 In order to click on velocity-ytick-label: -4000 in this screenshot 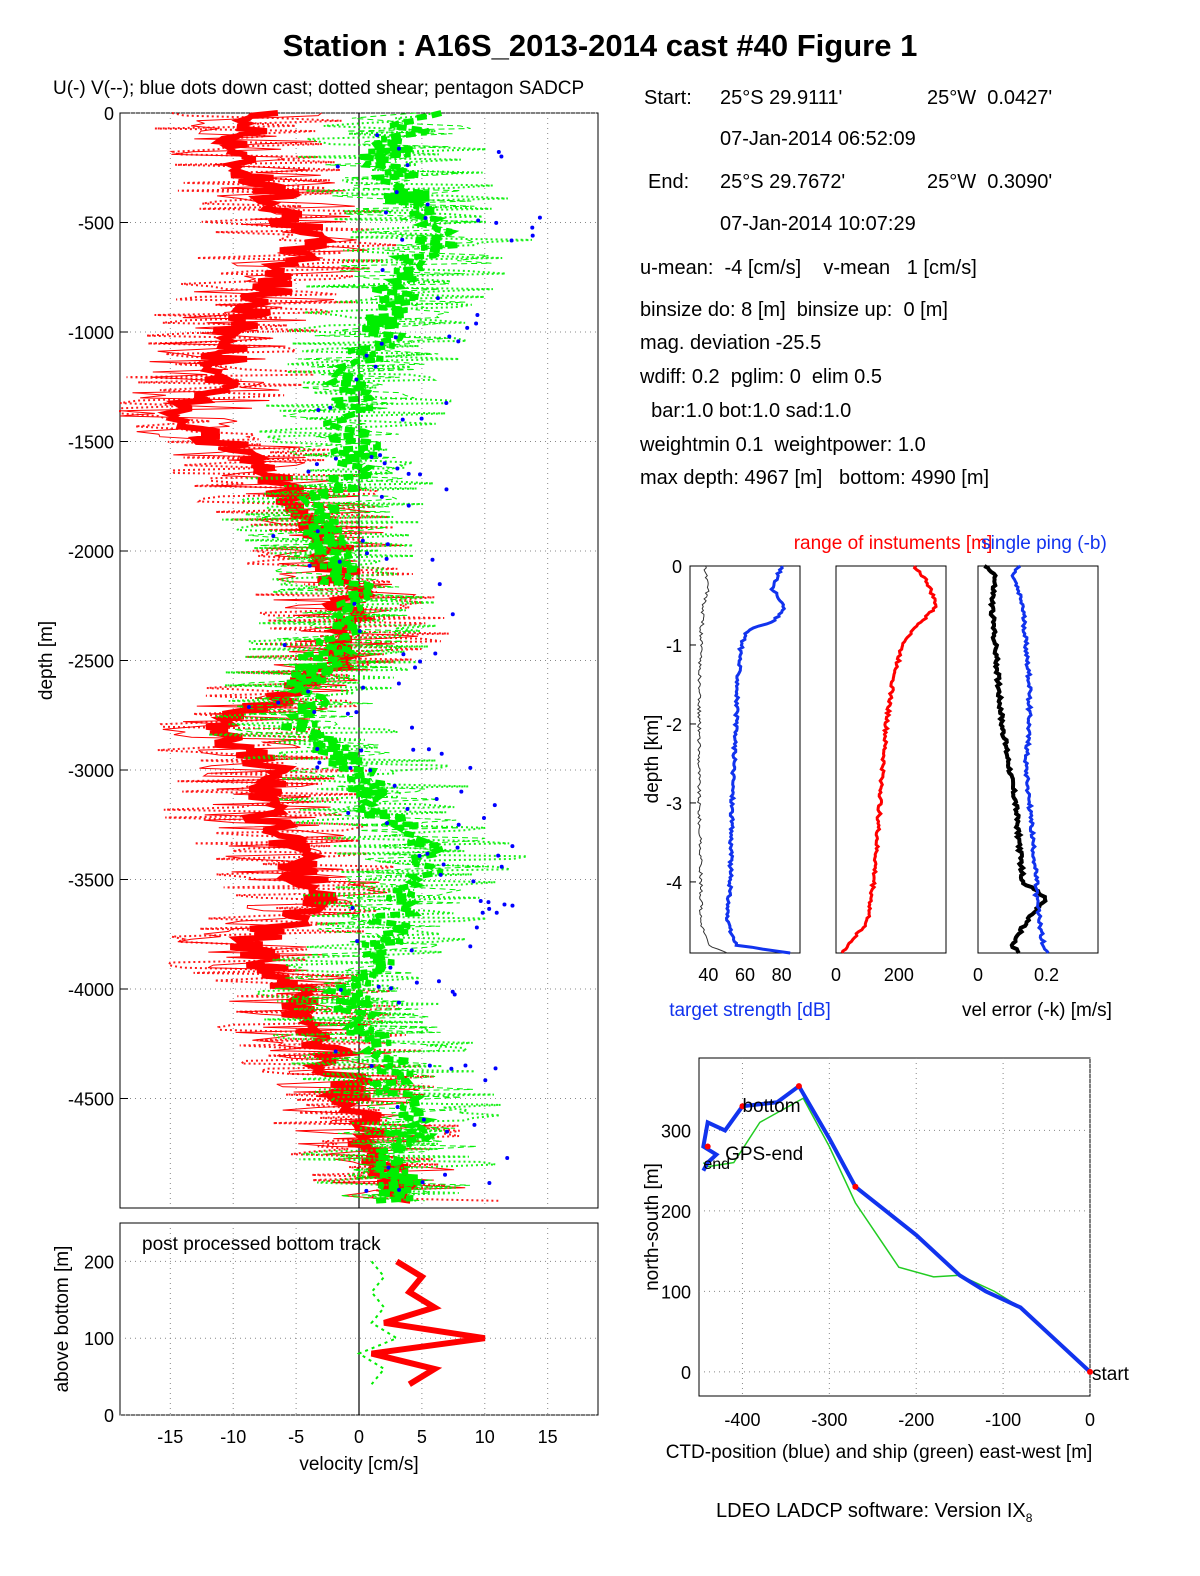, I will do `click(91, 990)`.